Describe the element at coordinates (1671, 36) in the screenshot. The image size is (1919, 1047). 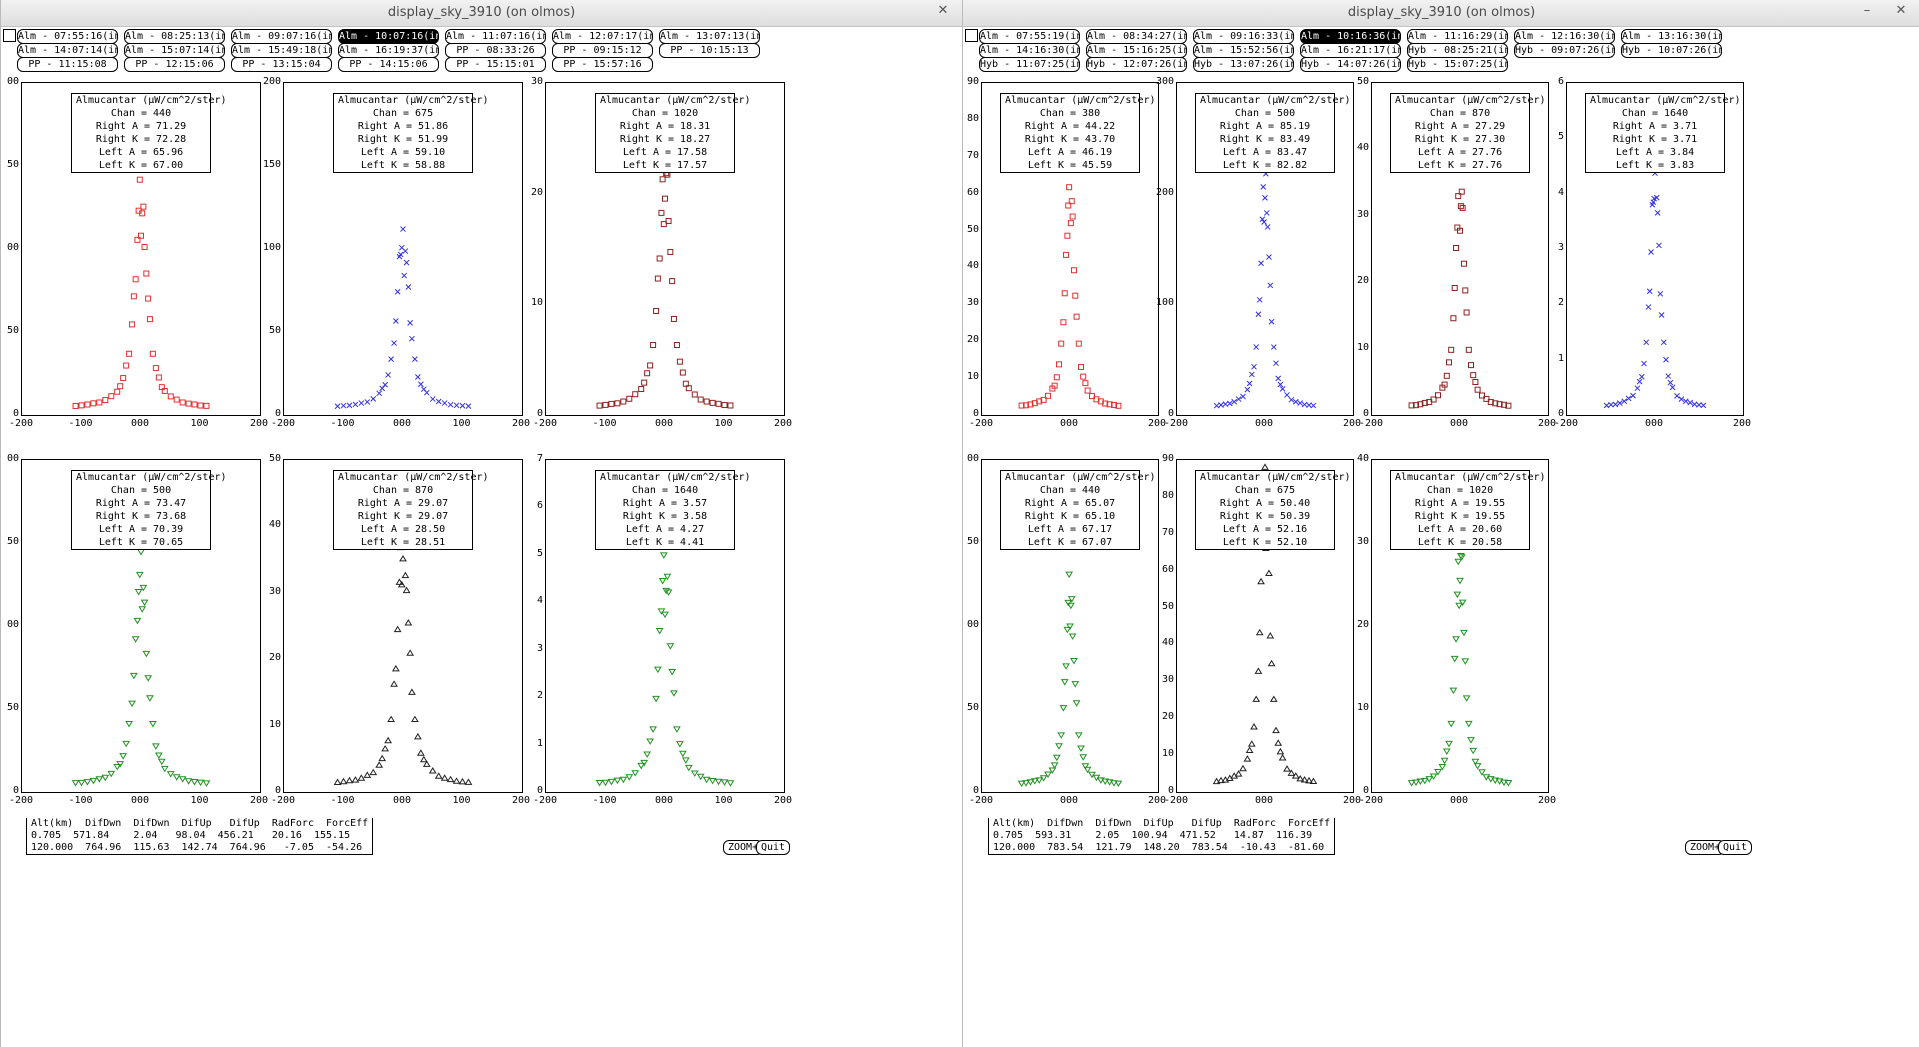
I see `measurement-tab: Alm - 13:16:30(in)` at that location.